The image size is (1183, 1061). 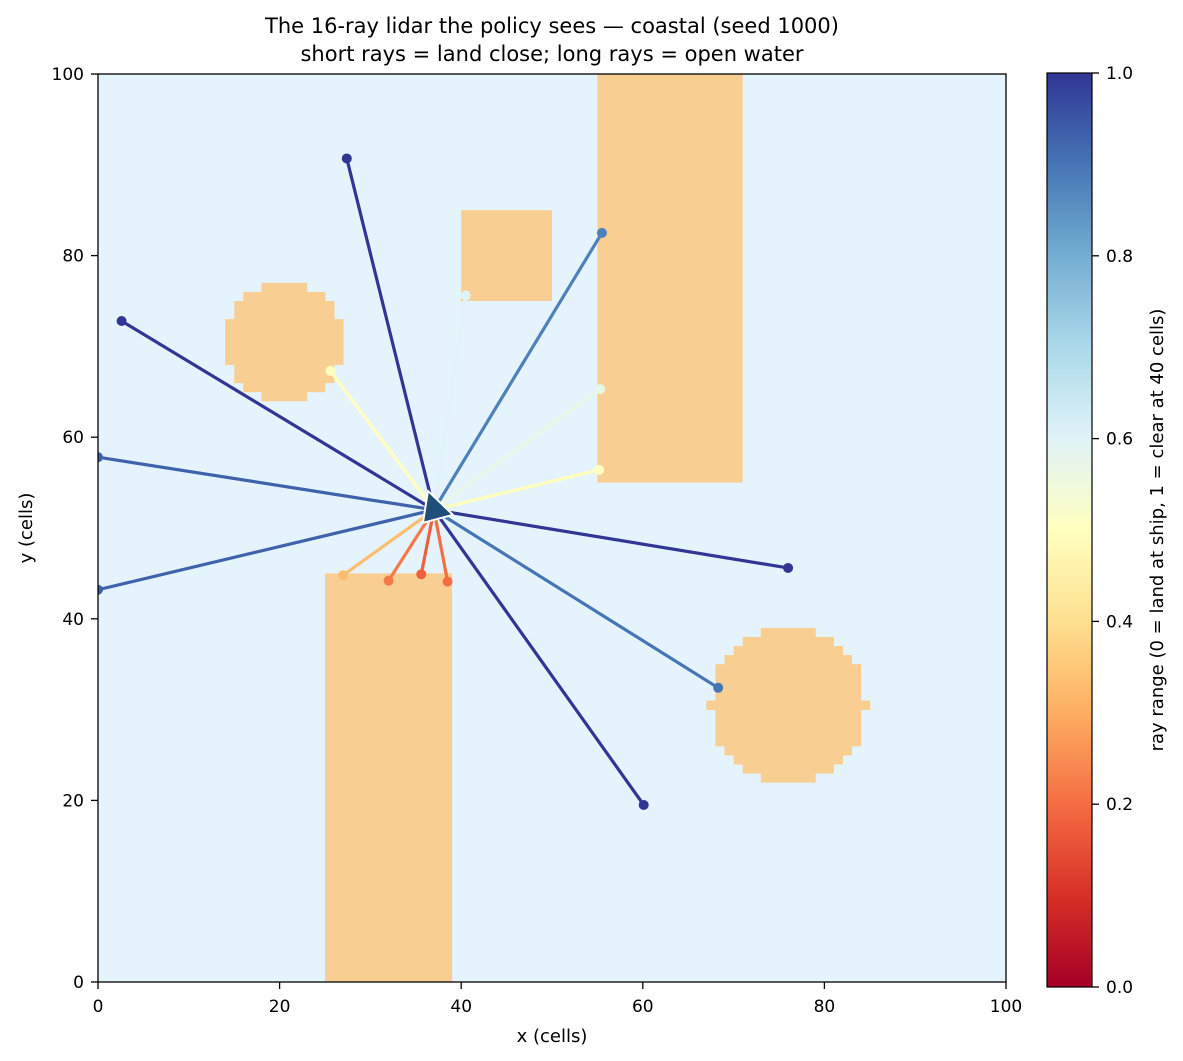 What do you see at coordinates (1119, 74) in the screenshot?
I see `colorbar-tick-label: 1.0` at bounding box center [1119, 74].